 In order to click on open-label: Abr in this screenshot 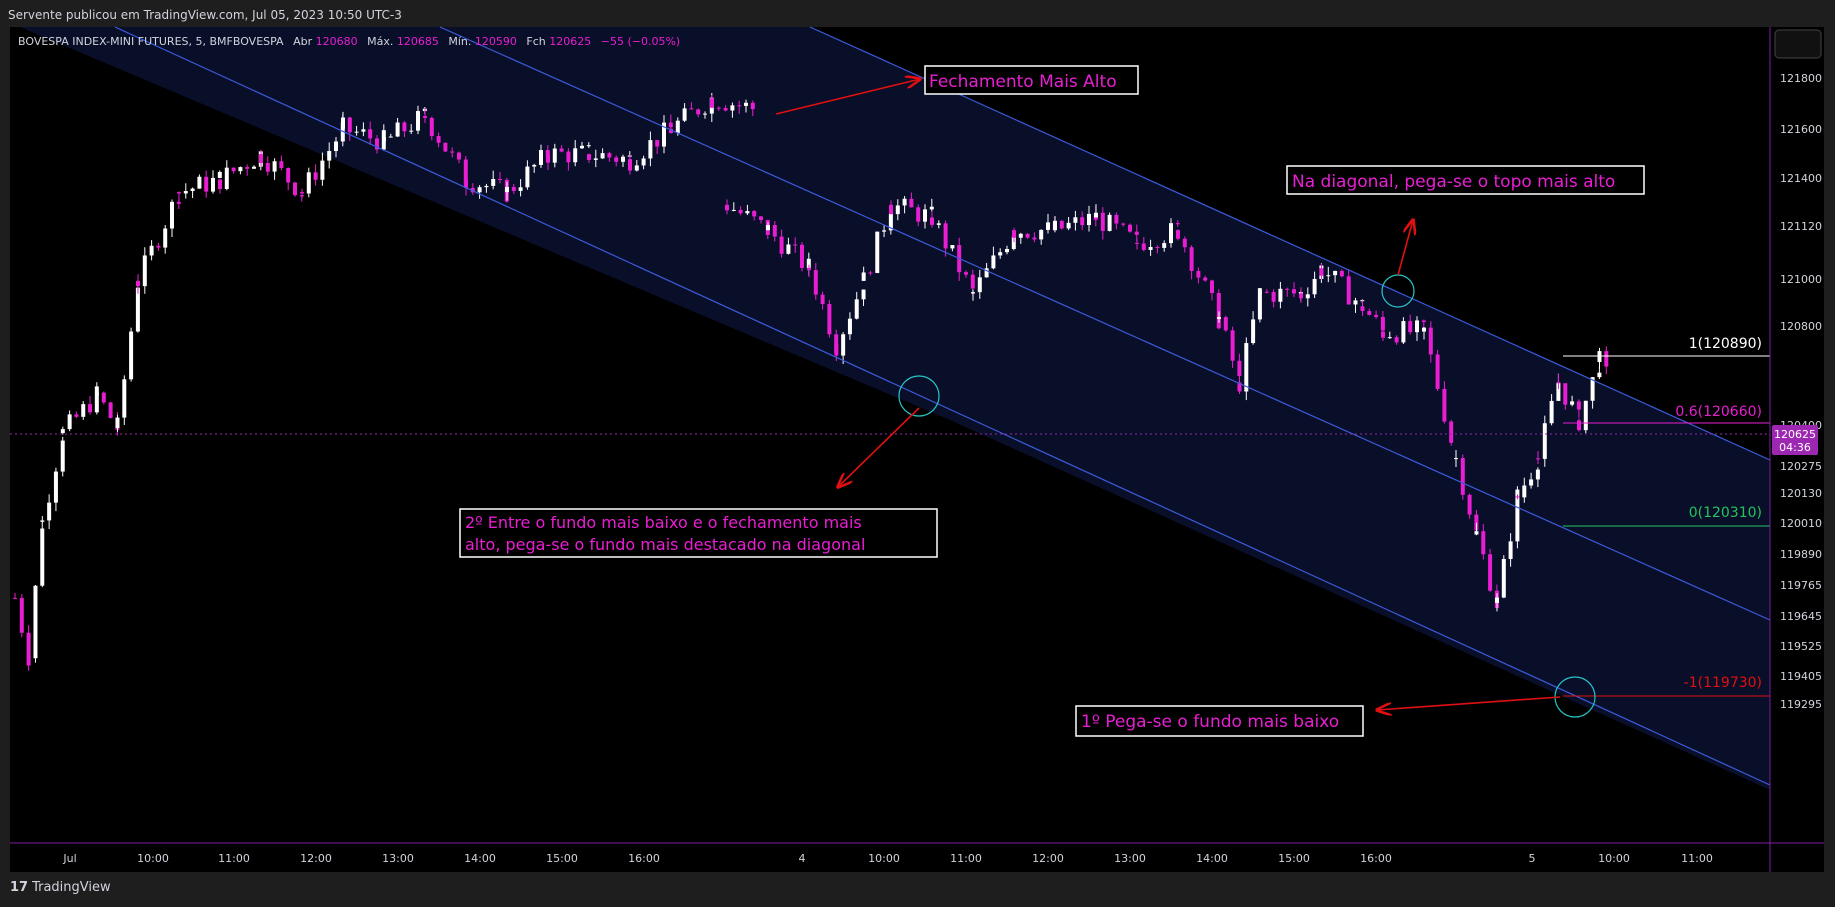, I will do `click(303, 41)`.